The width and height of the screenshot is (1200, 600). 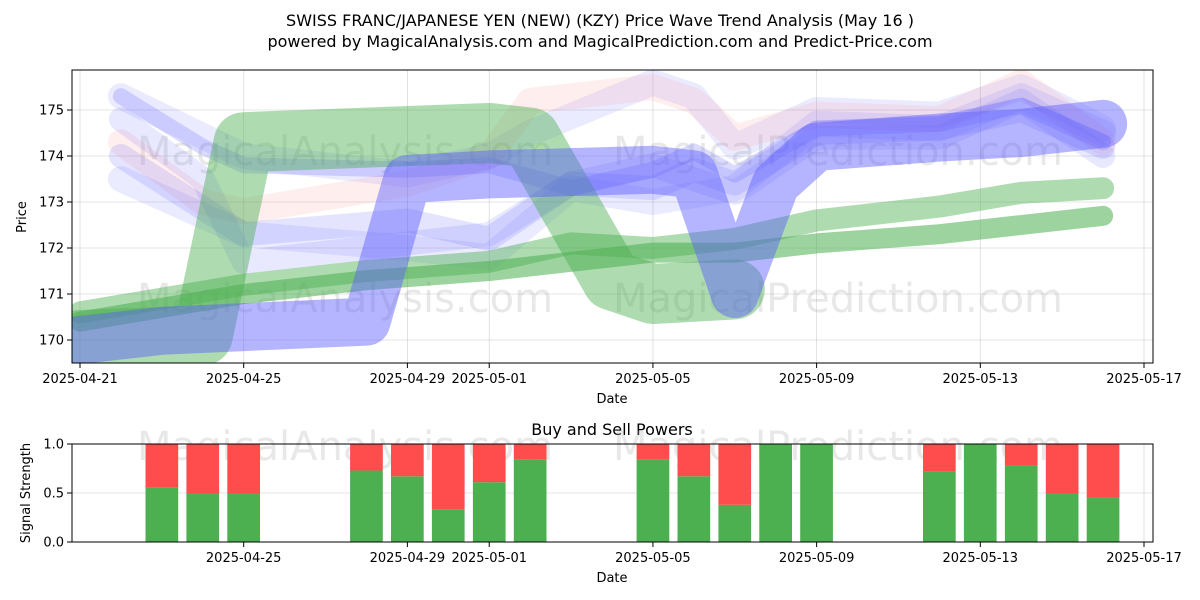 I want to click on price-x-tick-label: 2025-05-01, so click(x=489, y=379).